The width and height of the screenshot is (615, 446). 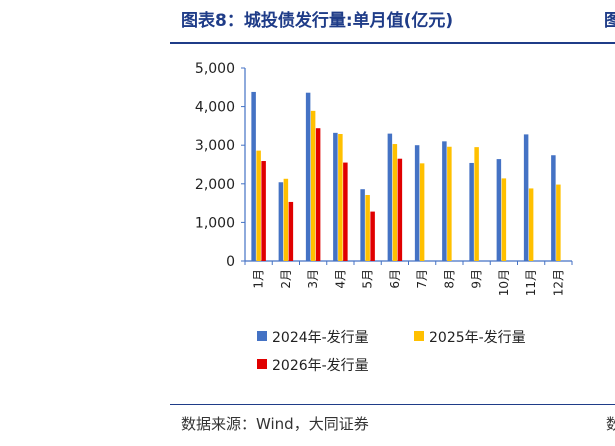 I want to click on y-tick-label: 3,000, so click(x=215, y=146).